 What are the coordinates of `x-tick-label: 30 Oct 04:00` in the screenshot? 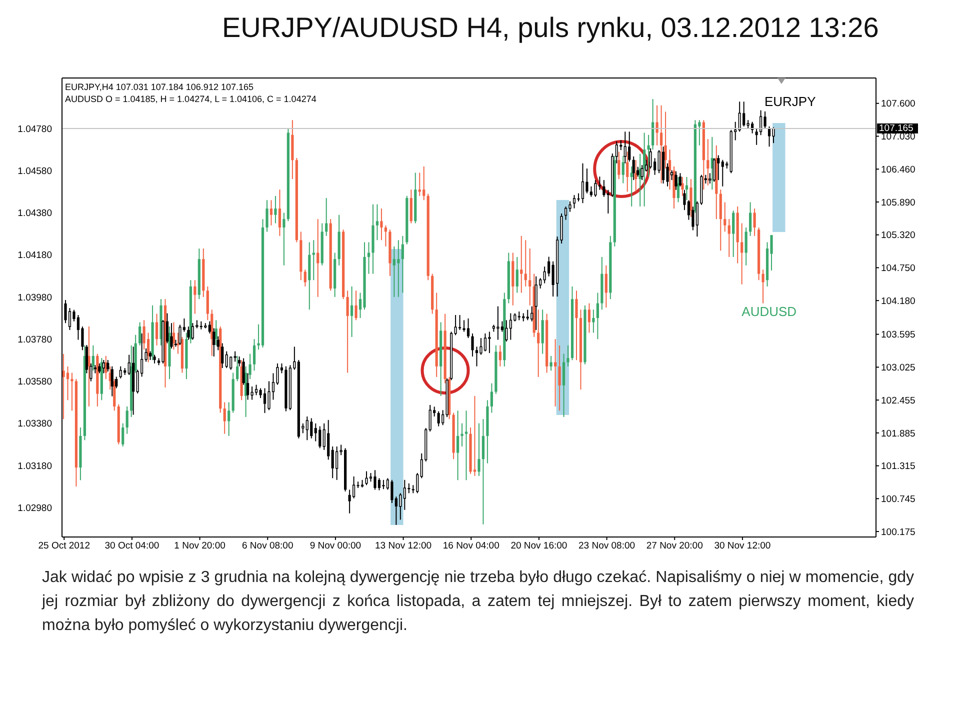 It's located at (132, 546).